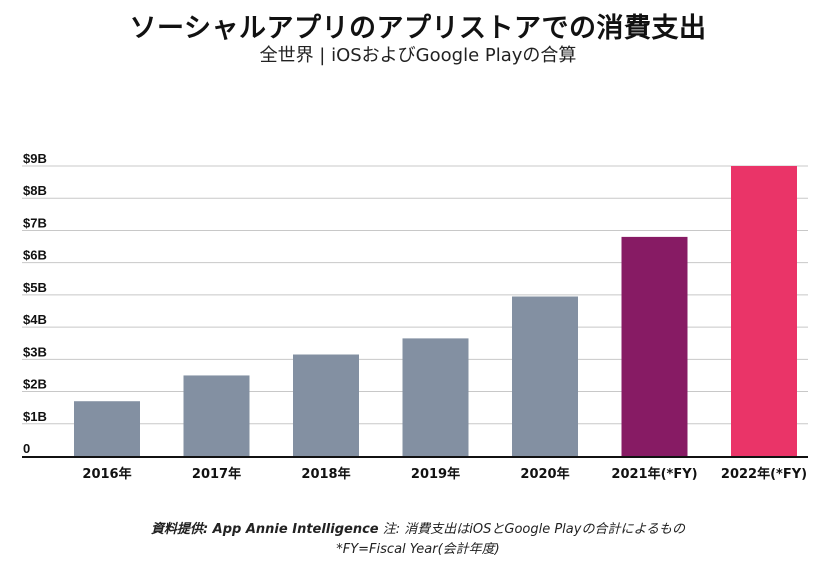 This screenshot has width=836, height=570. I want to click on source-label: 資料提供: App Annie Intelligence, so click(264, 529).